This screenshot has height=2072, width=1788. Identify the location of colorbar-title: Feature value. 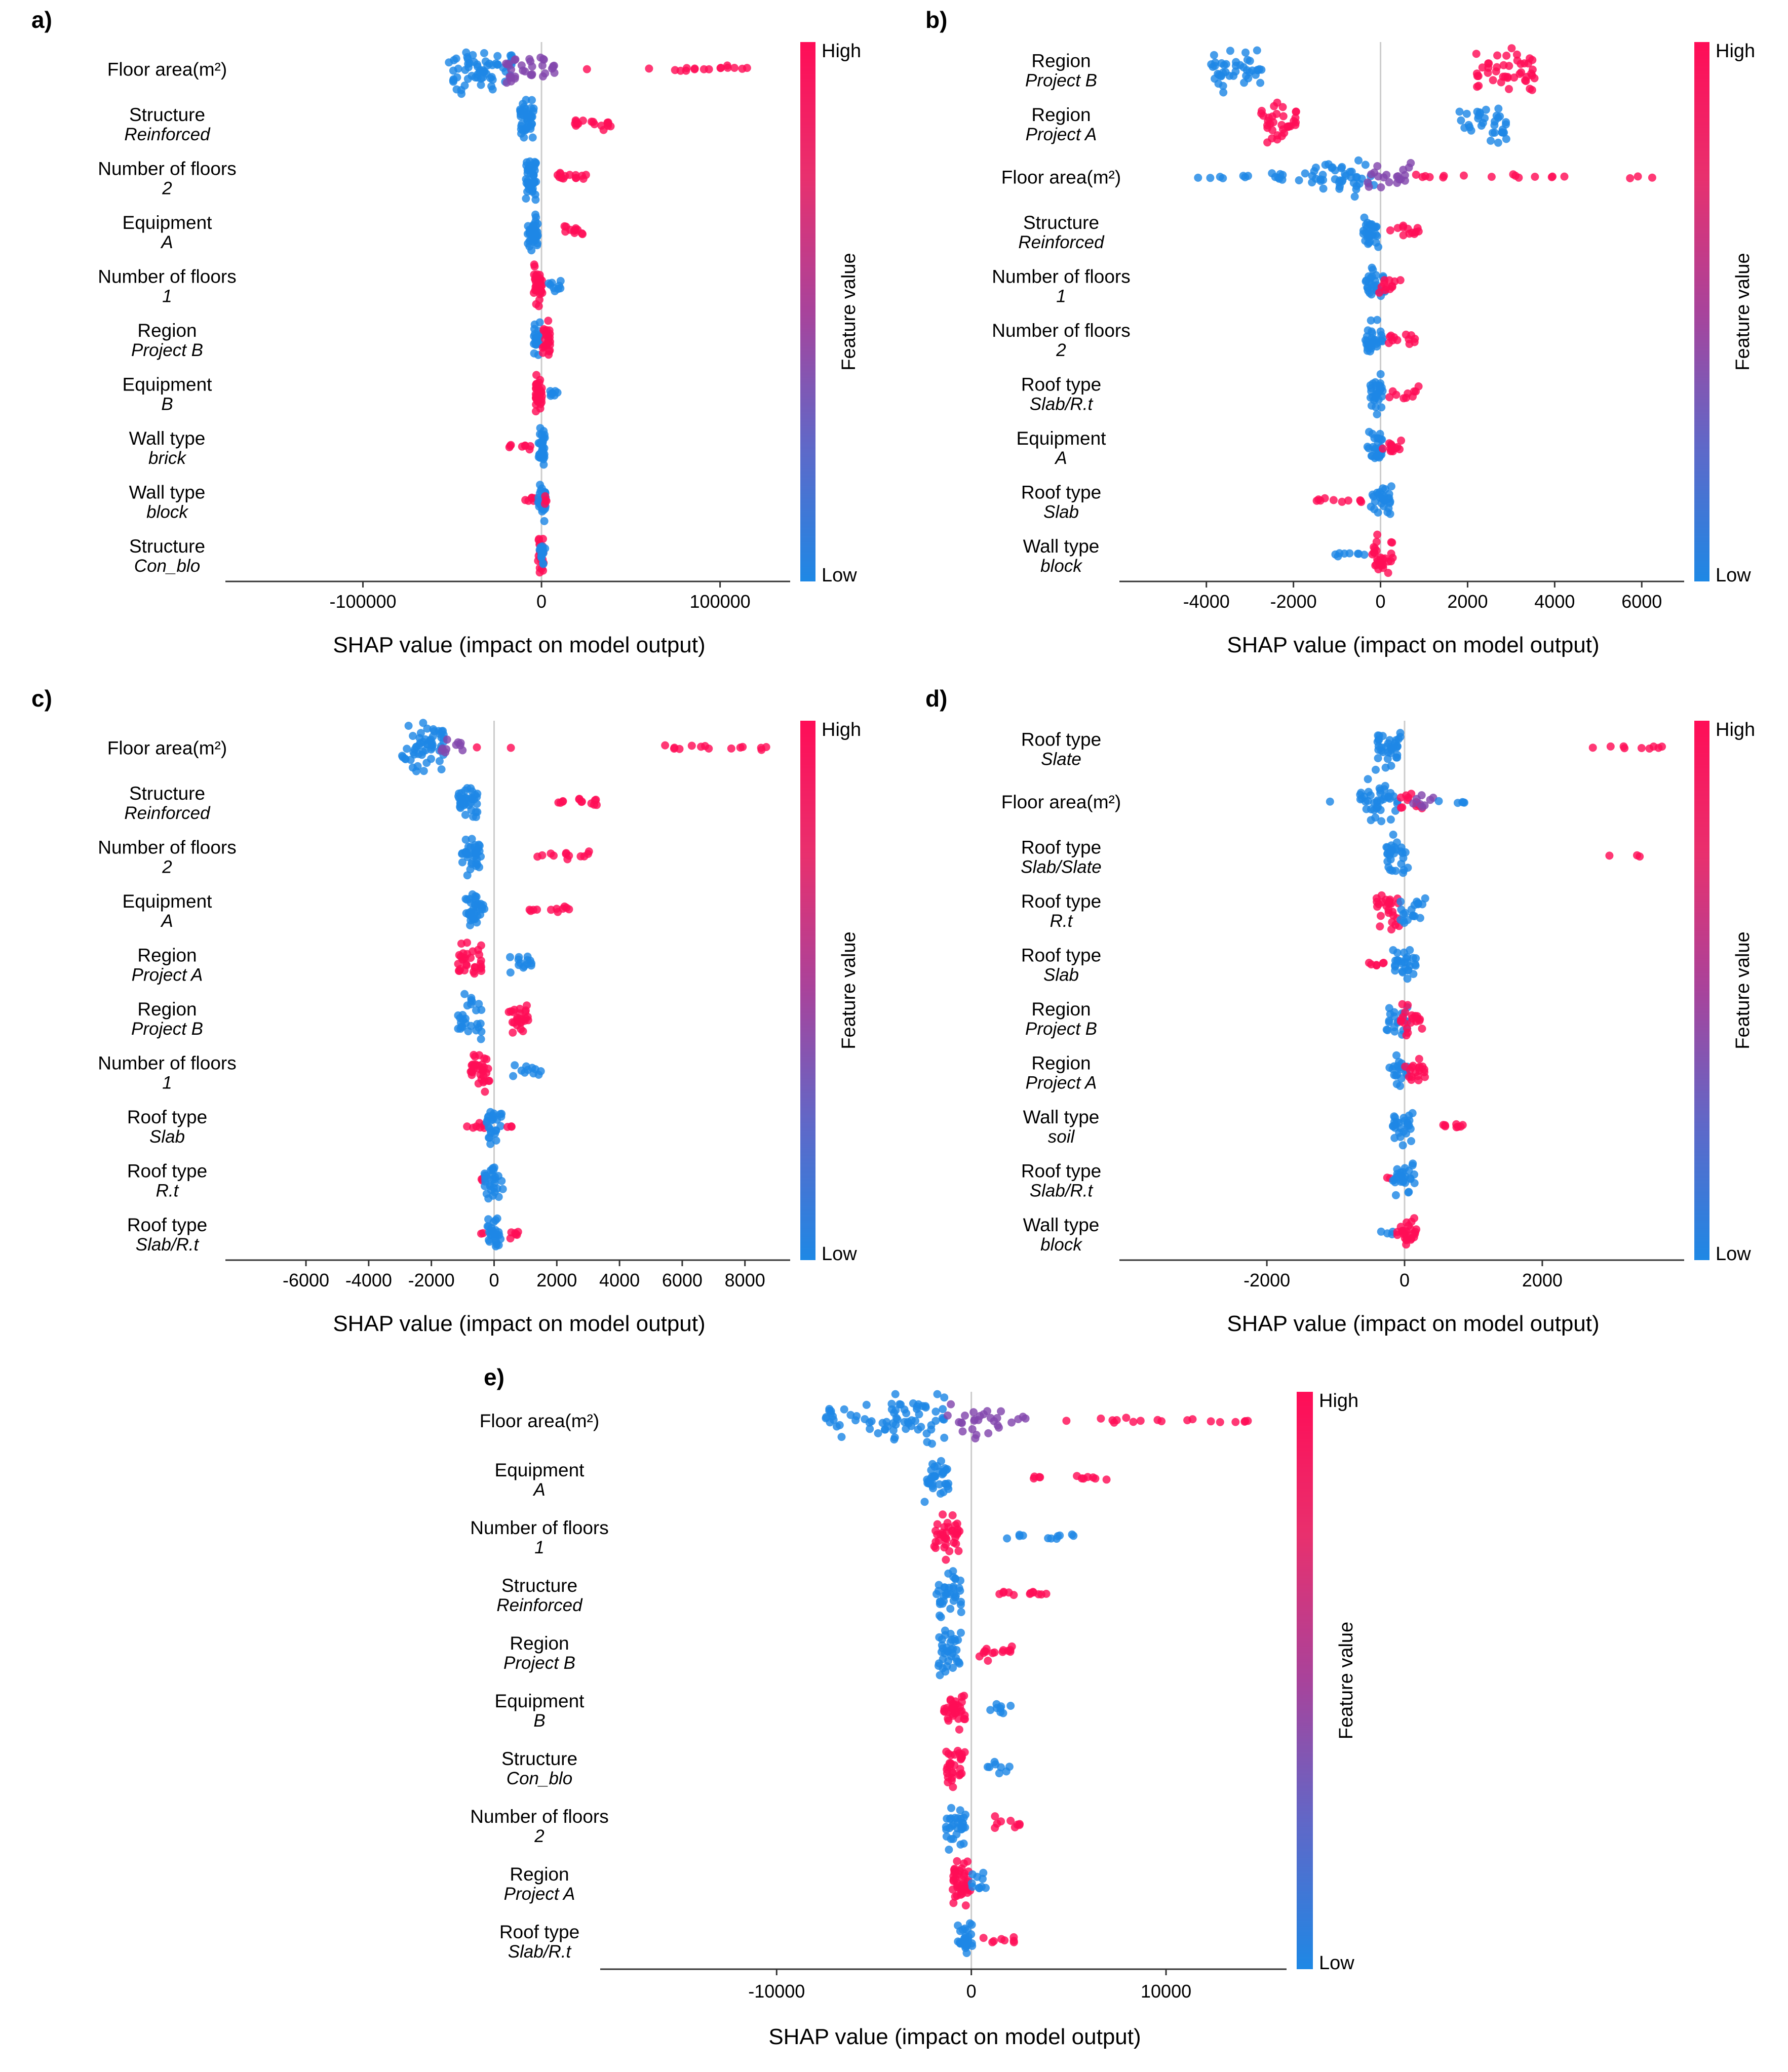
(1346, 1681).